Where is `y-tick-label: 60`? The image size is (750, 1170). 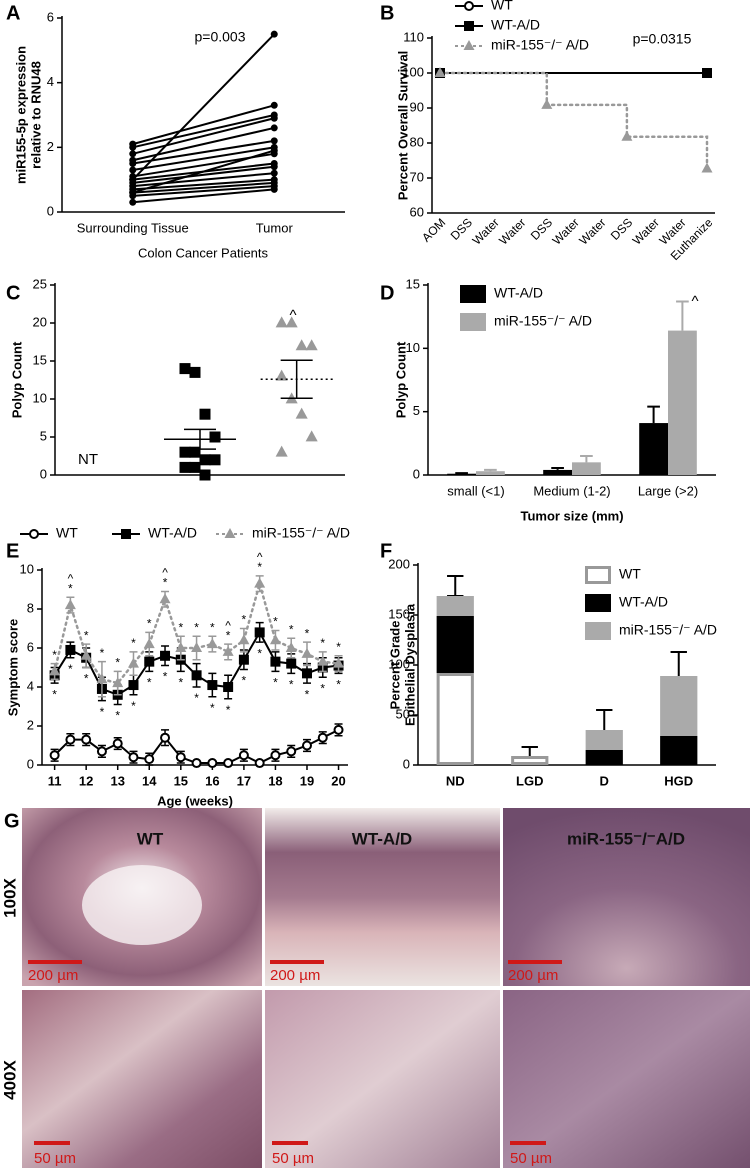 y-tick-label: 60 is located at coordinates (417, 211).